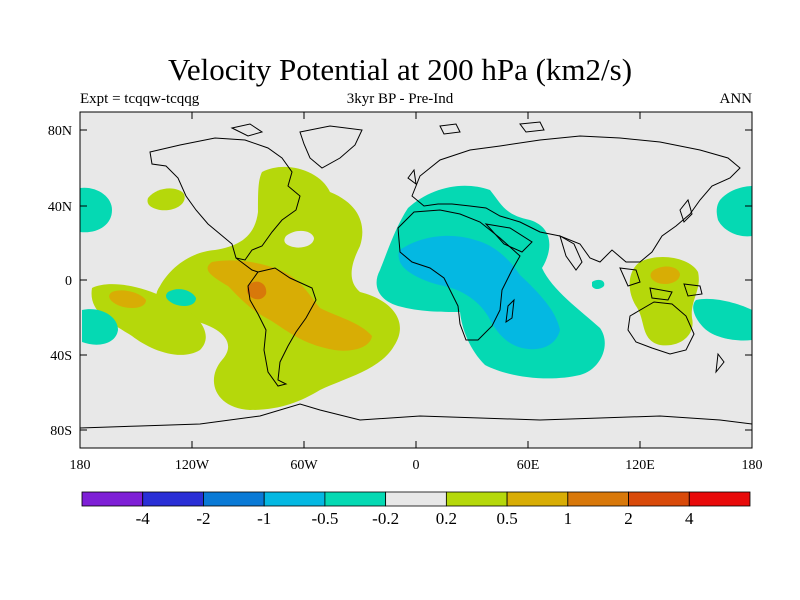  What do you see at coordinates (446, 518) in the screenshot?
I see `colorbar-label: 0.2` at bounding box center [446, 518].